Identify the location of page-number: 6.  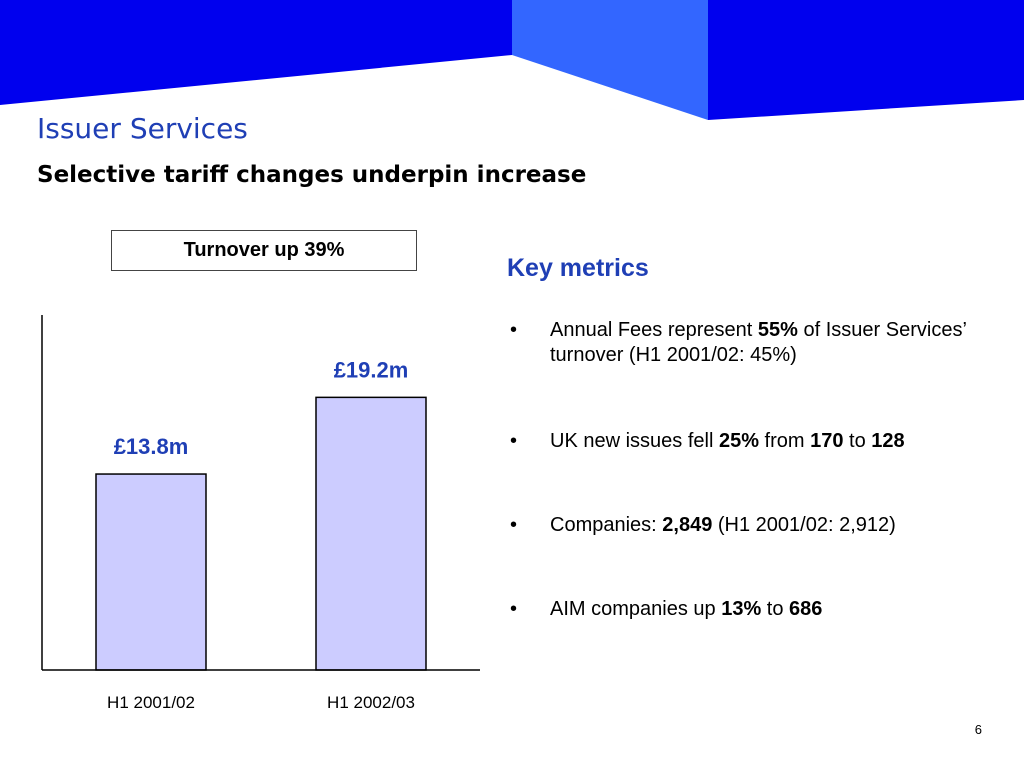
(978, 729).